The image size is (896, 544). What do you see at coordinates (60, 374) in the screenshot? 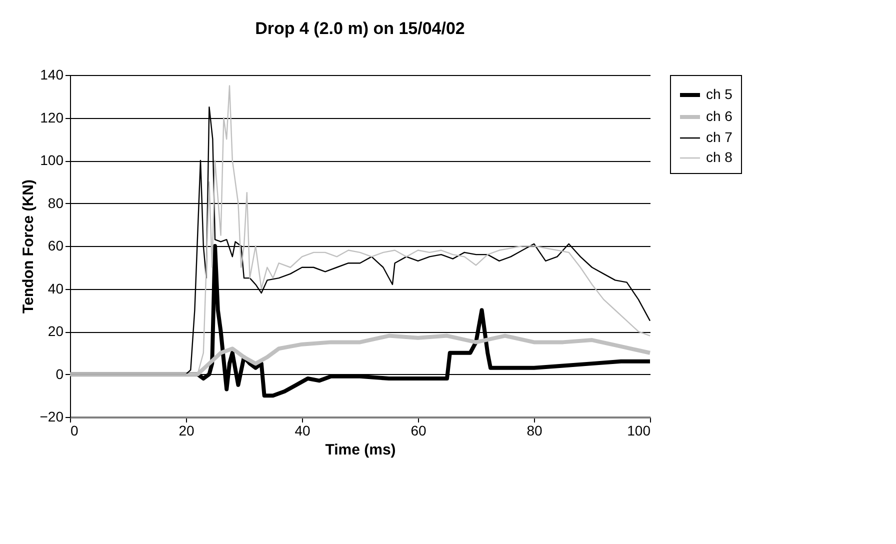
I see `y-tick-label: 0` at bounding box center [60, 374].